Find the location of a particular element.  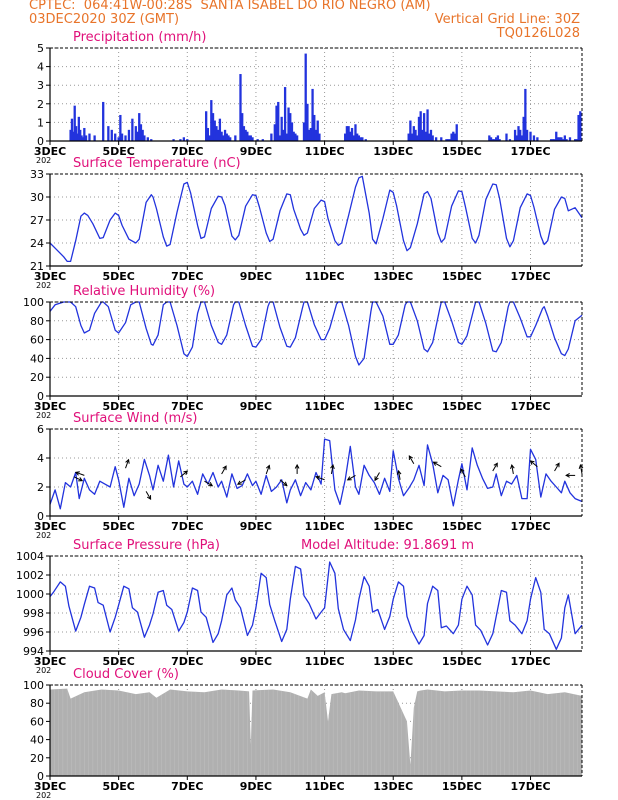

pressure-line is located at coordinates (316, 605).